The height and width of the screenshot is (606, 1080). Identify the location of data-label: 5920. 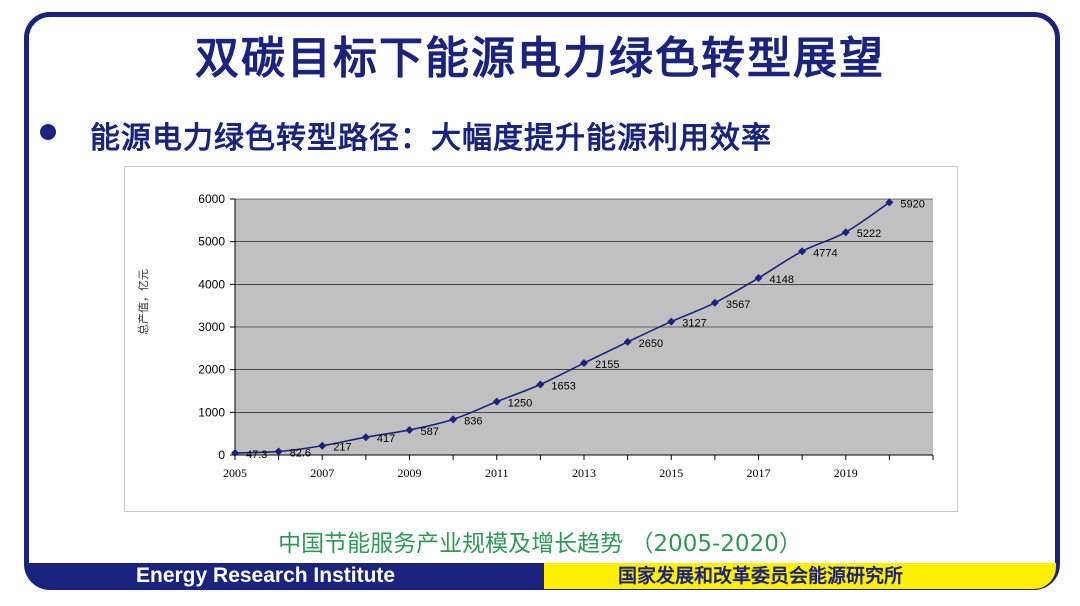
(912, 204).